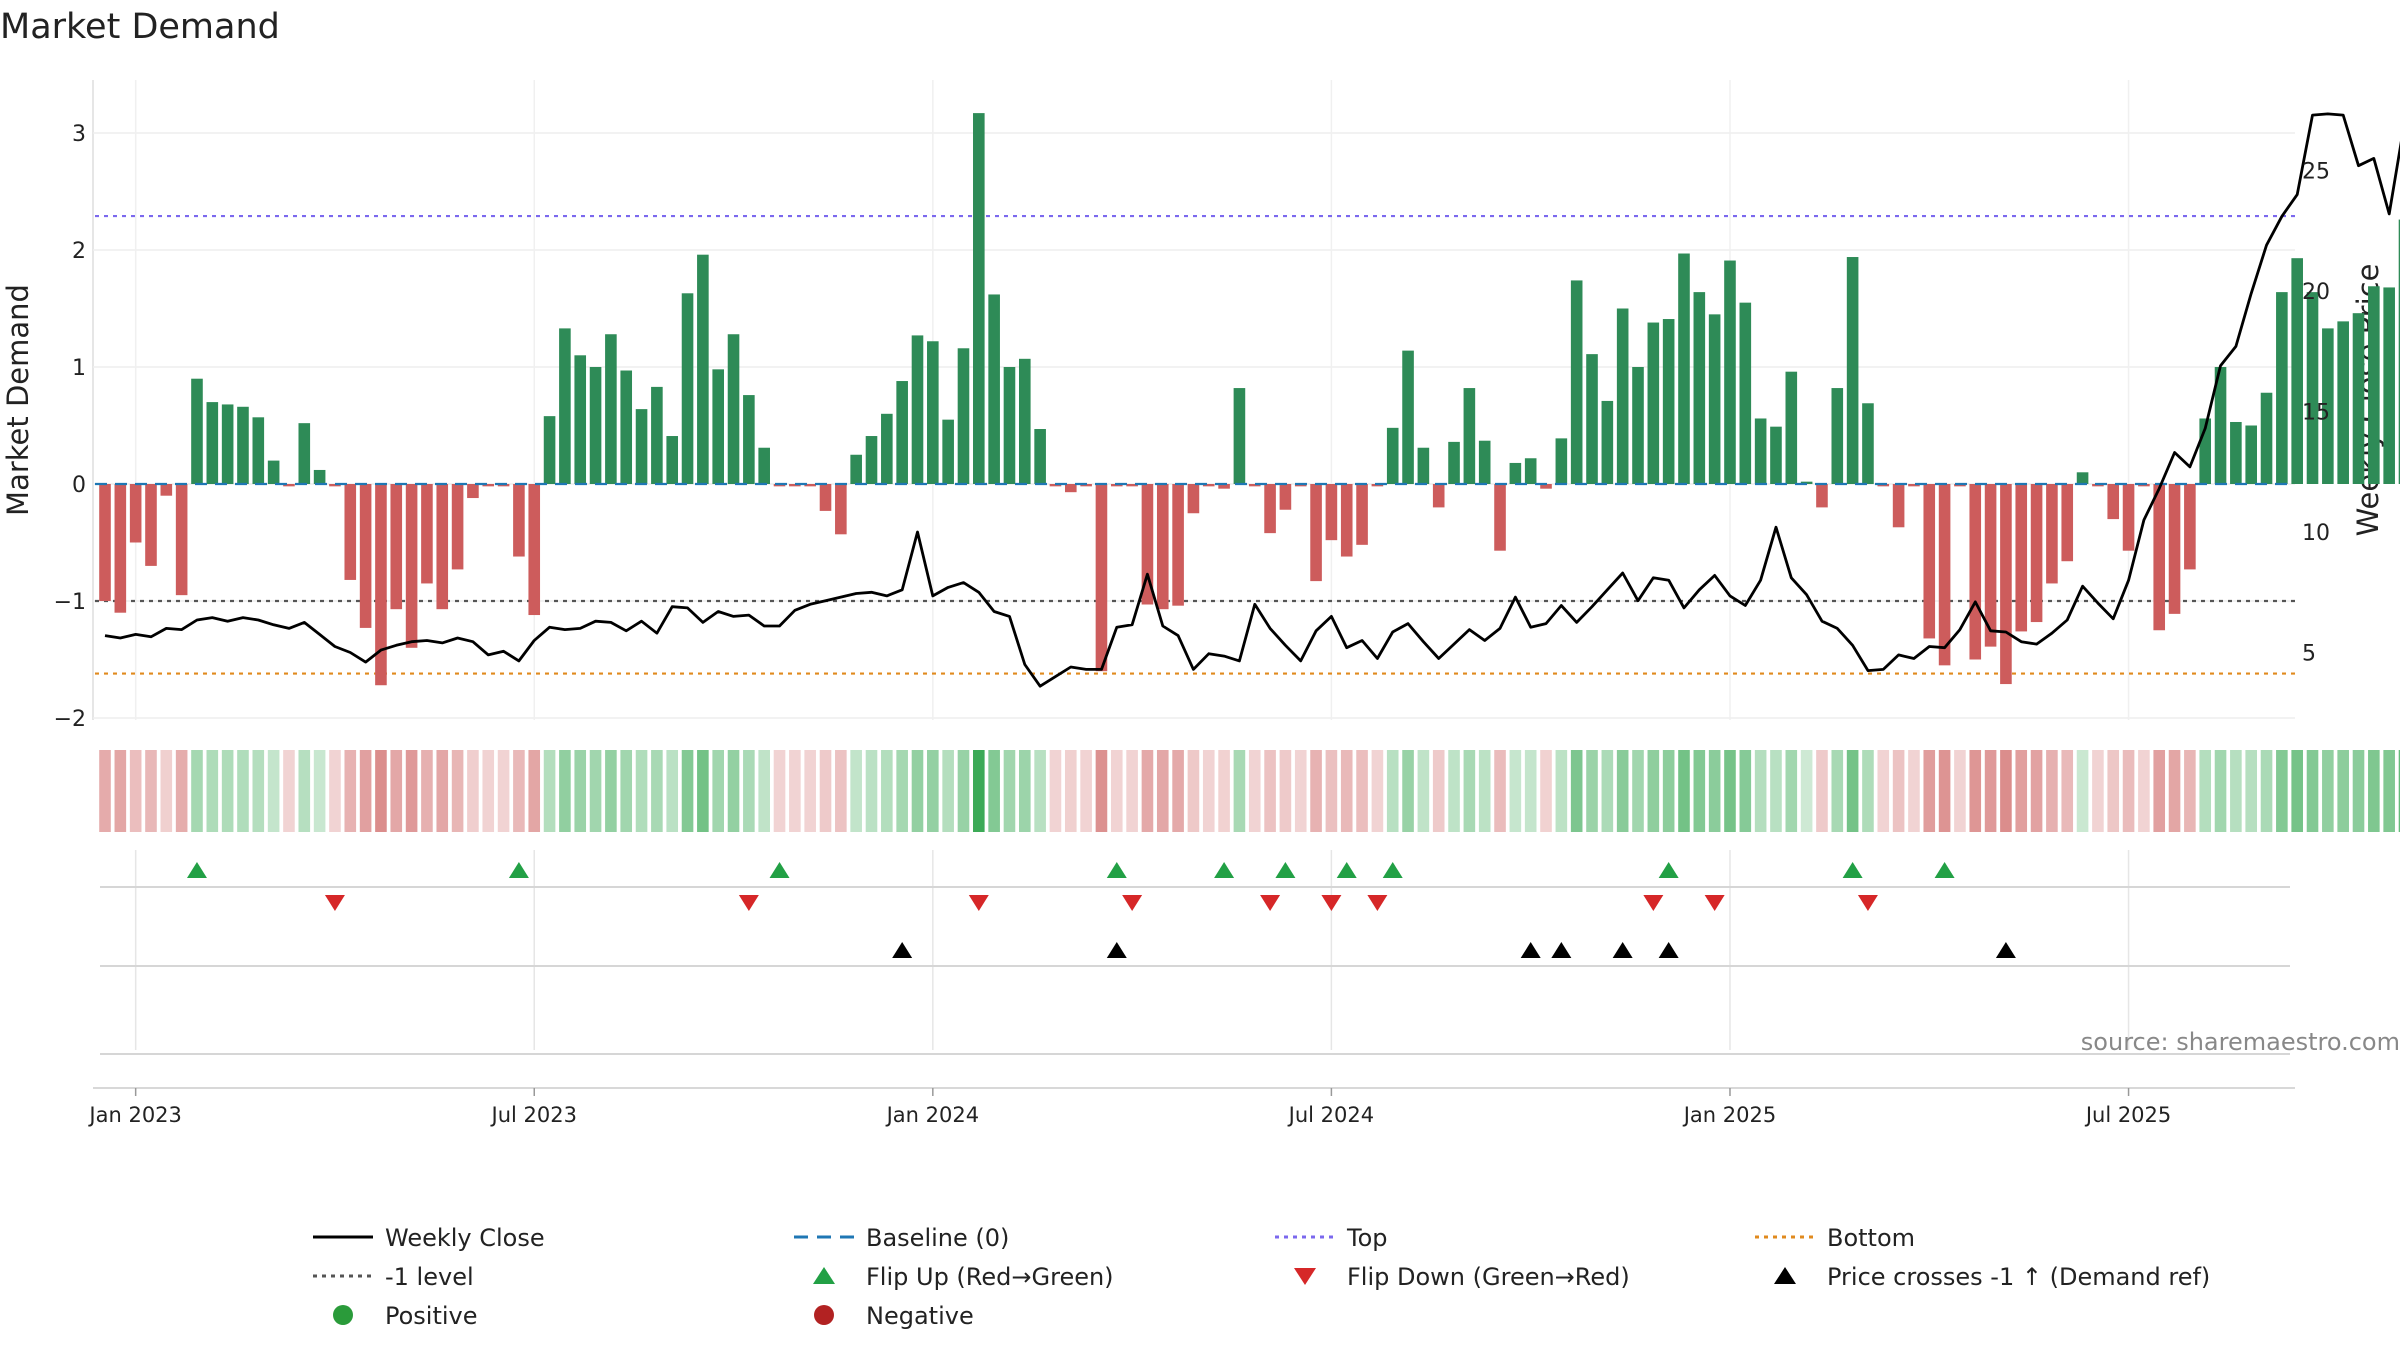  Describe the element at coordinates (465, 1238) in the screenshot. I see `legend-label: Weekly Close` at that location.